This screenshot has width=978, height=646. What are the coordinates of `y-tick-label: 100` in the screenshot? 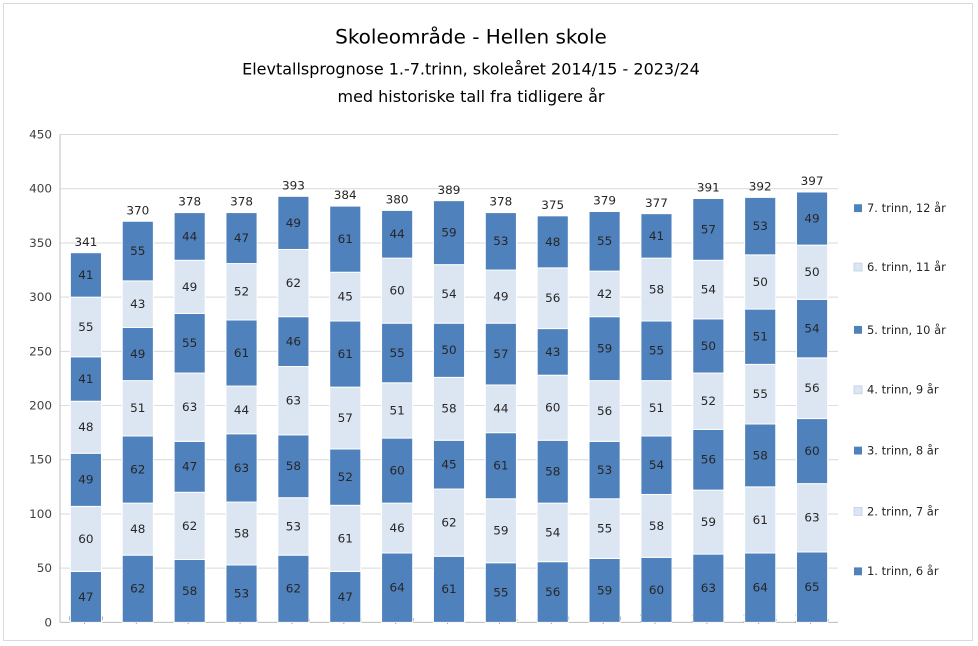 It's located at (40, 514).